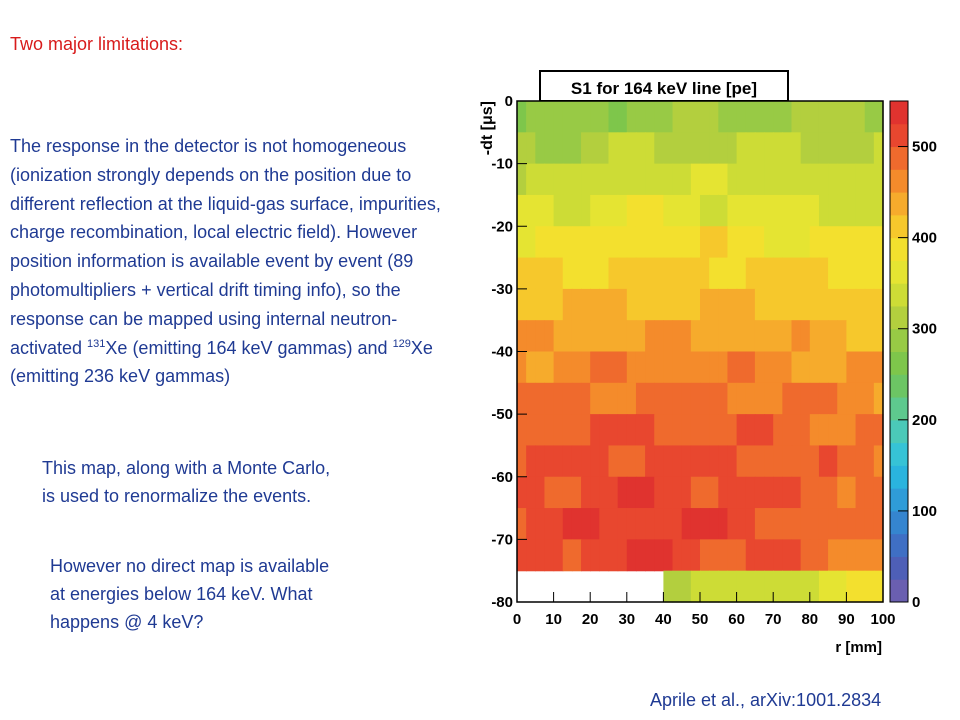  Describe the element at coordinates (509, 101) in the screenshot. I see `y-tick-label: 0` at that location.